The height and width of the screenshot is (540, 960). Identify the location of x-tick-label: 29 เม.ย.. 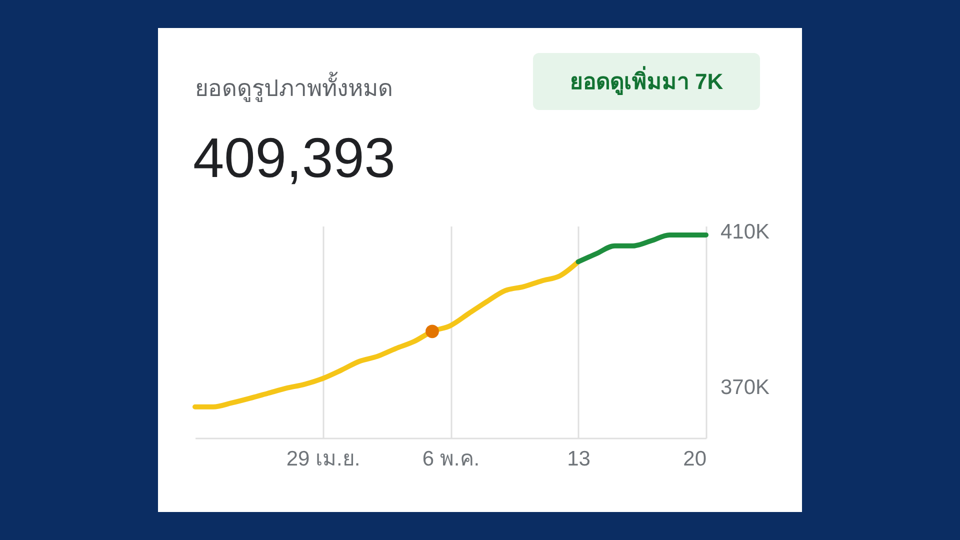
(323, 459).